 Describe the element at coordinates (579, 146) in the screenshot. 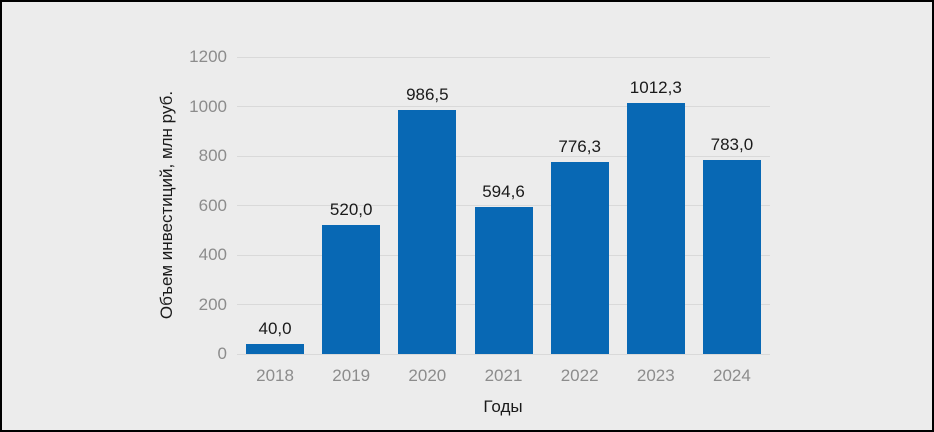

I see `value-label-2022: 776,3` at that location.